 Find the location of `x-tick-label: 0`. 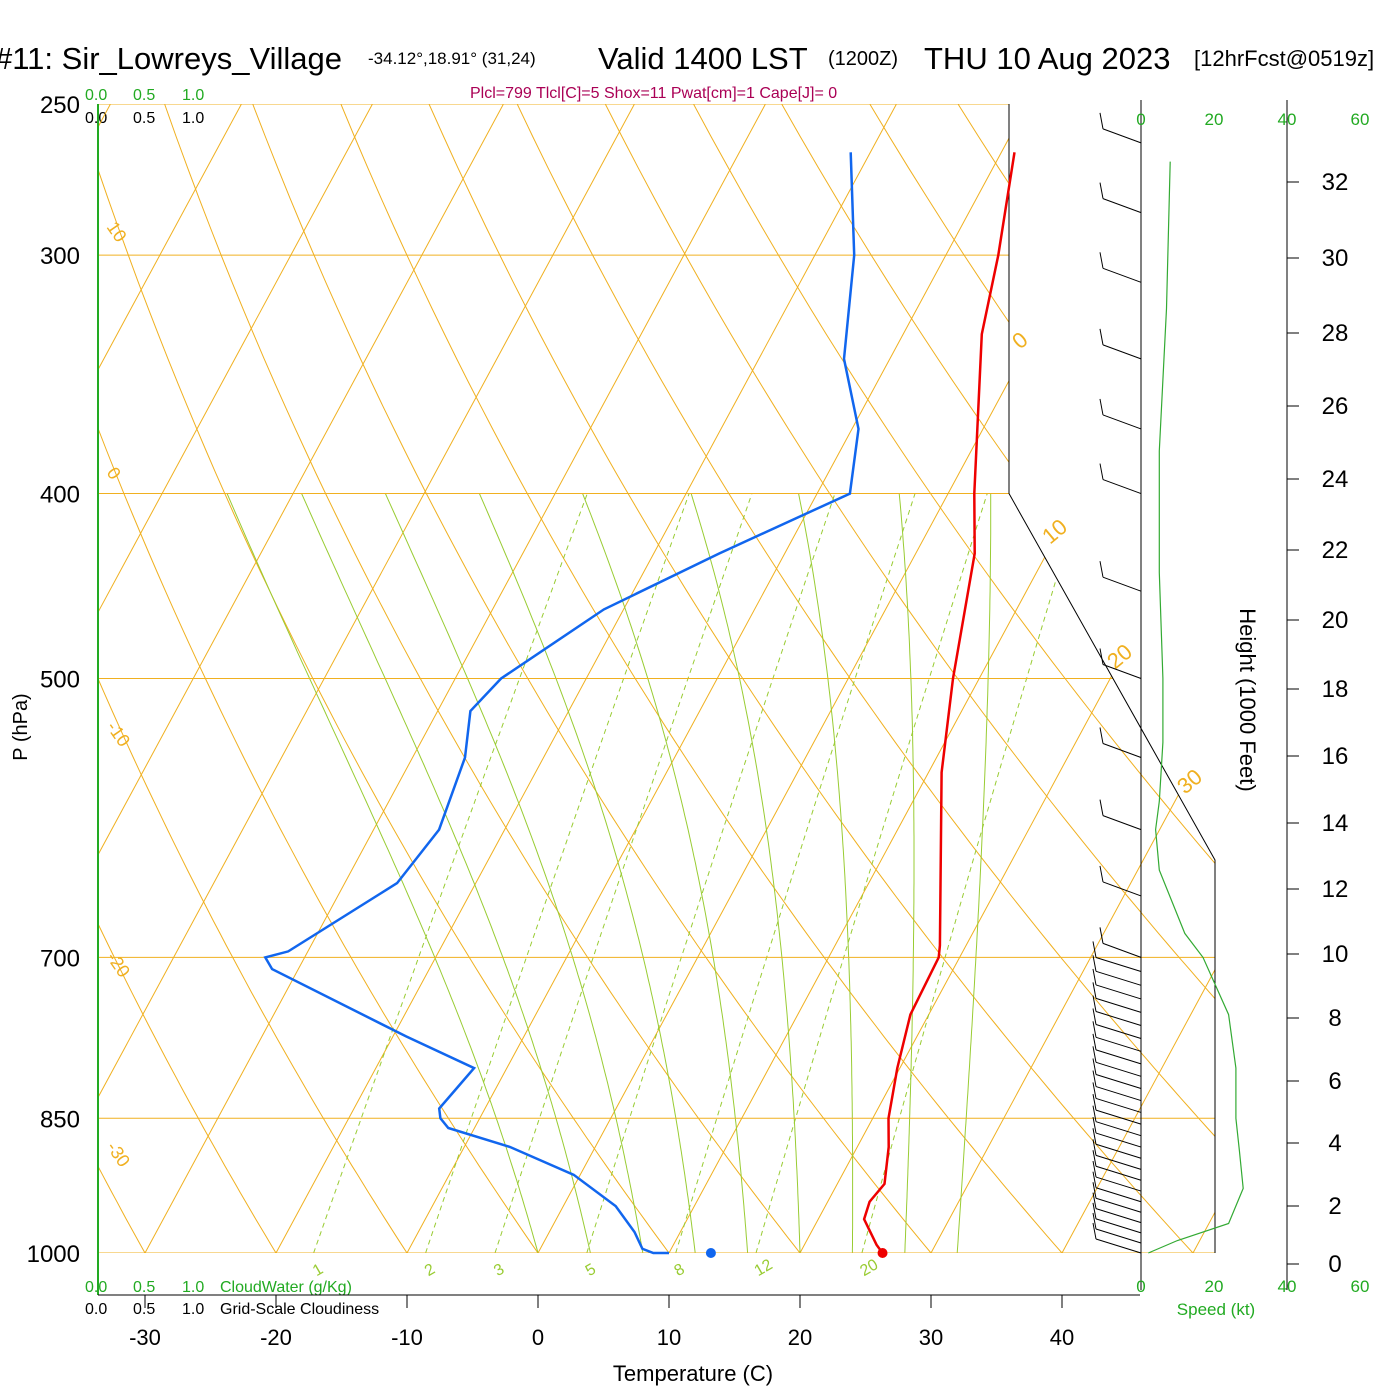

x-tick-label: 0 is located at coordinates (538, 1337).